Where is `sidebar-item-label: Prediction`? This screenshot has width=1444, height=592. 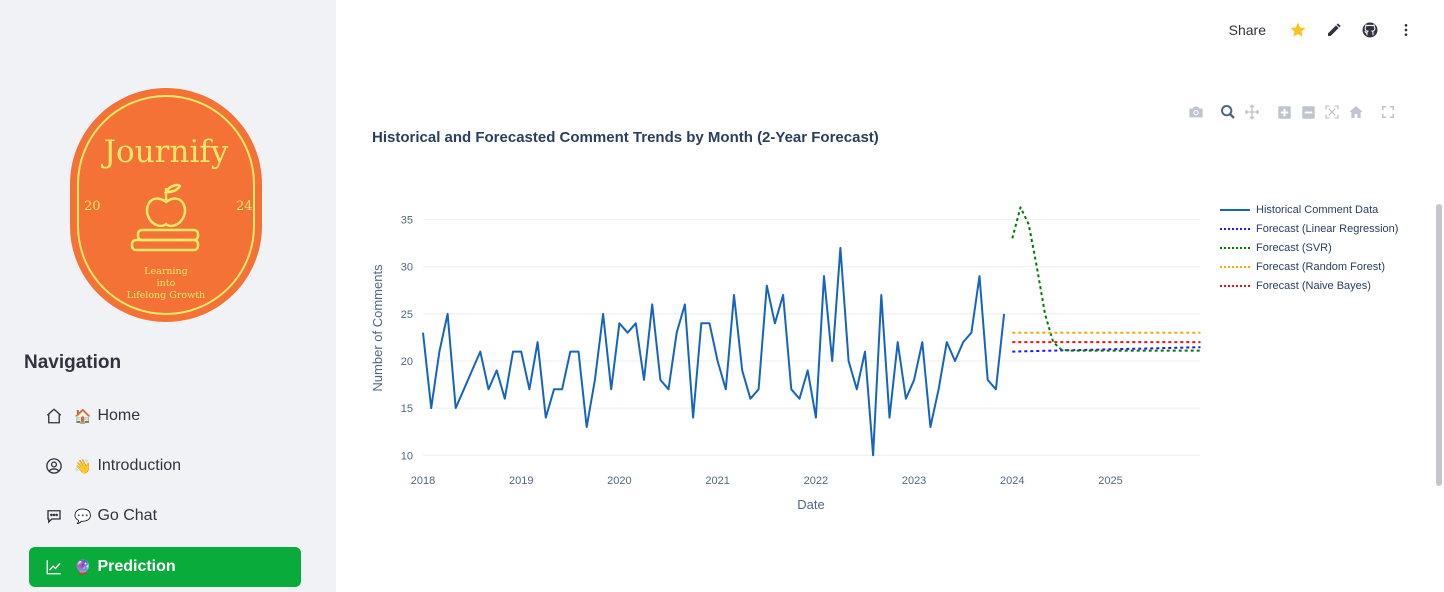
sidebar-item-label: Prediction is located at coordinates (136, 566).